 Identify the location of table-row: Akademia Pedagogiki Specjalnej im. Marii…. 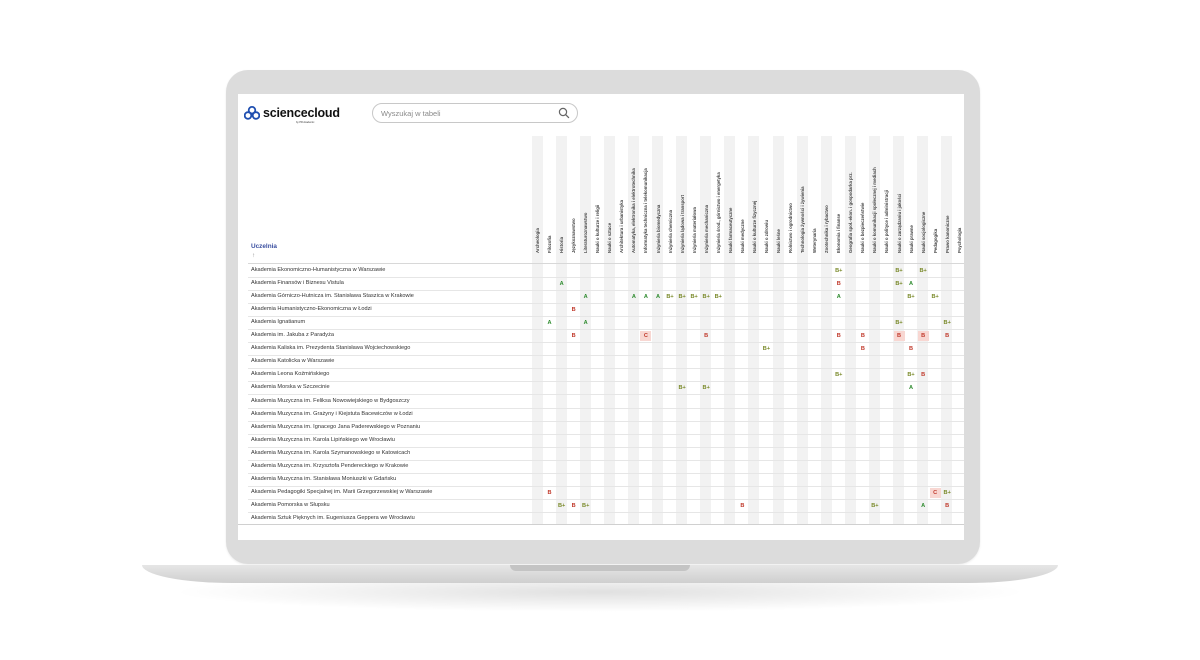
(606, 493).